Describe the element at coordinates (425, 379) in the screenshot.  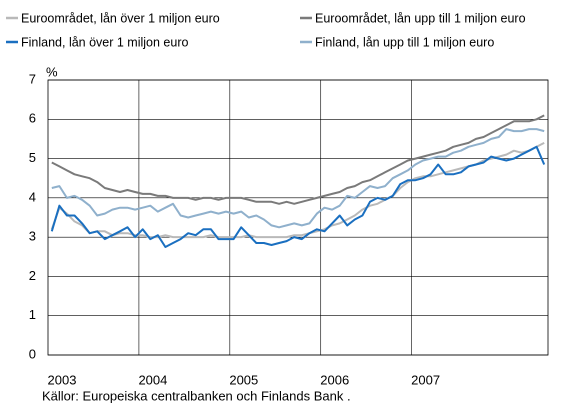
I see `x-tick-label: 2007` at that location.